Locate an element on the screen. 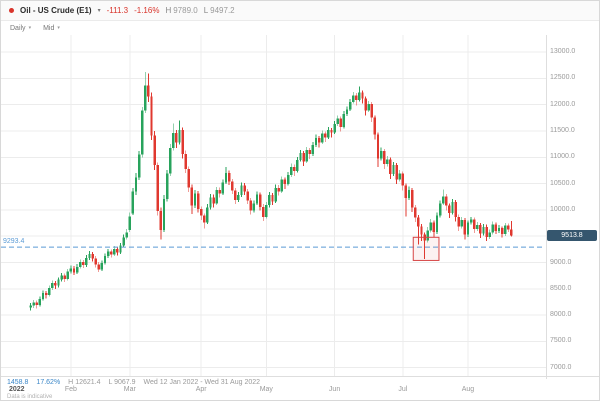 The height and width of the screenshot is (401, 600). day-high-label: H is located at coordinates (168, 10).